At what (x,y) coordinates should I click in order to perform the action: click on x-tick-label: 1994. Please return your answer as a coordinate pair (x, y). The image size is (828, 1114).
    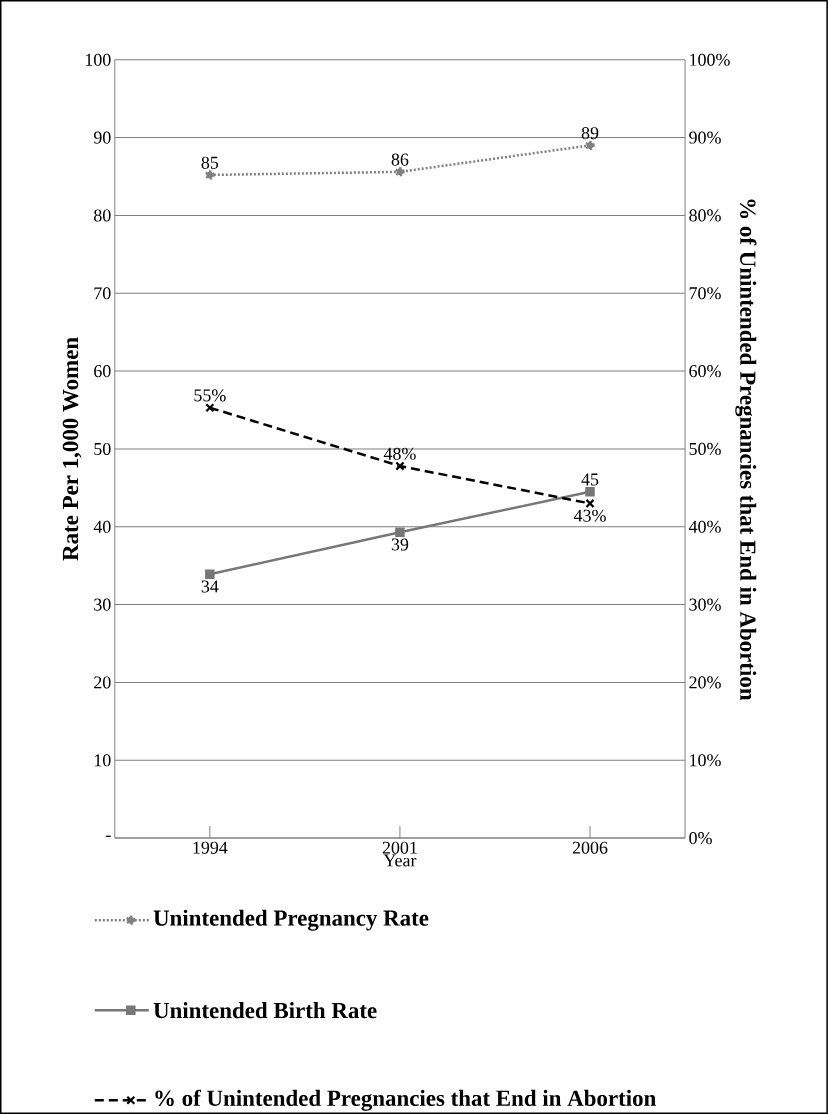
    Looking at the image, I should click on (210, 847).